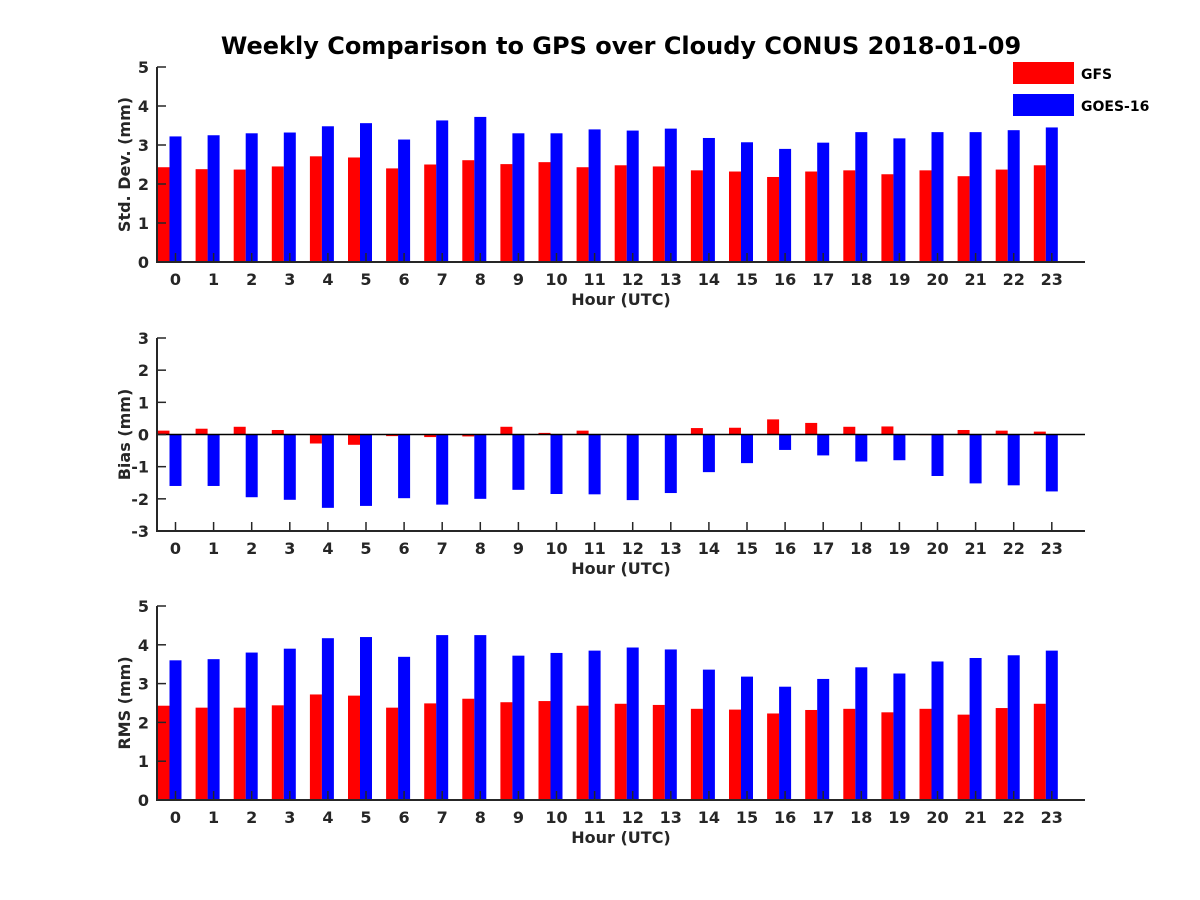 This screenshot has height=900, width=1200. What do you see at coordinates (143, 262) in the screenshot?
I see `y-tick-label: 0` at bounding box center [143, 262].